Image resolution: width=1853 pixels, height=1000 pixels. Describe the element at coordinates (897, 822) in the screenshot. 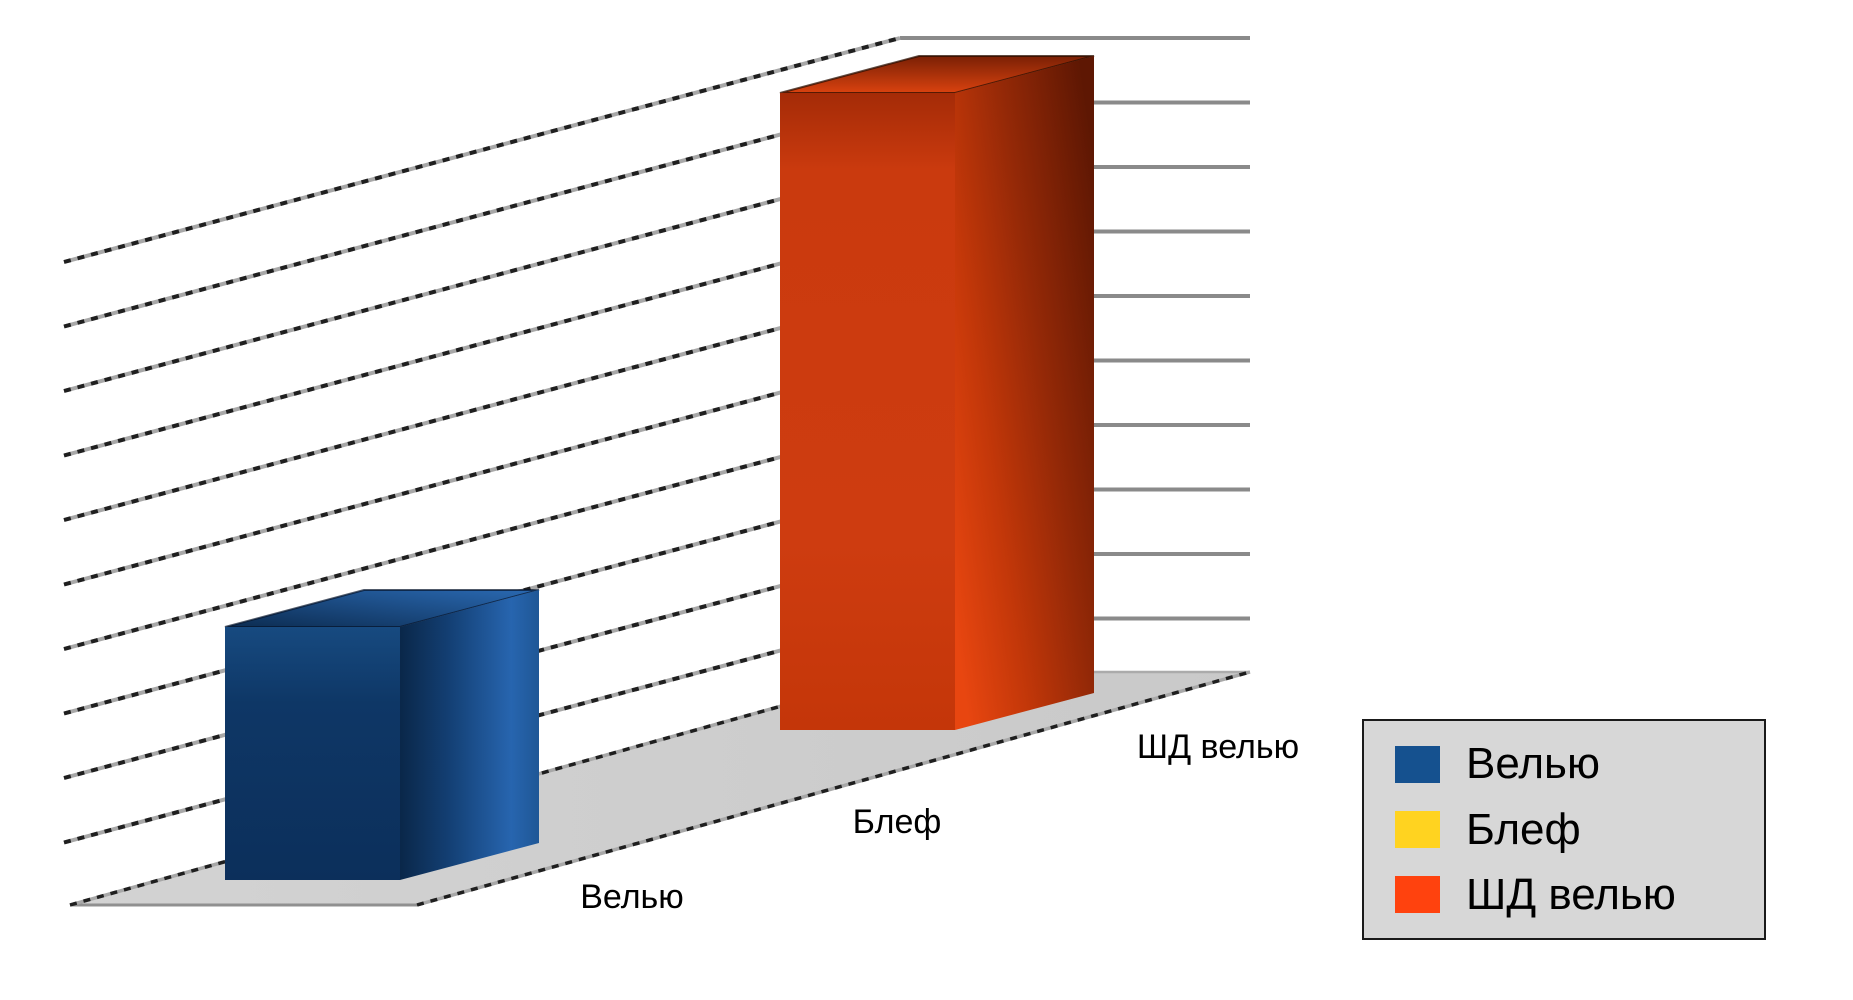

I see `category-label-blef: Блеф` at that location.